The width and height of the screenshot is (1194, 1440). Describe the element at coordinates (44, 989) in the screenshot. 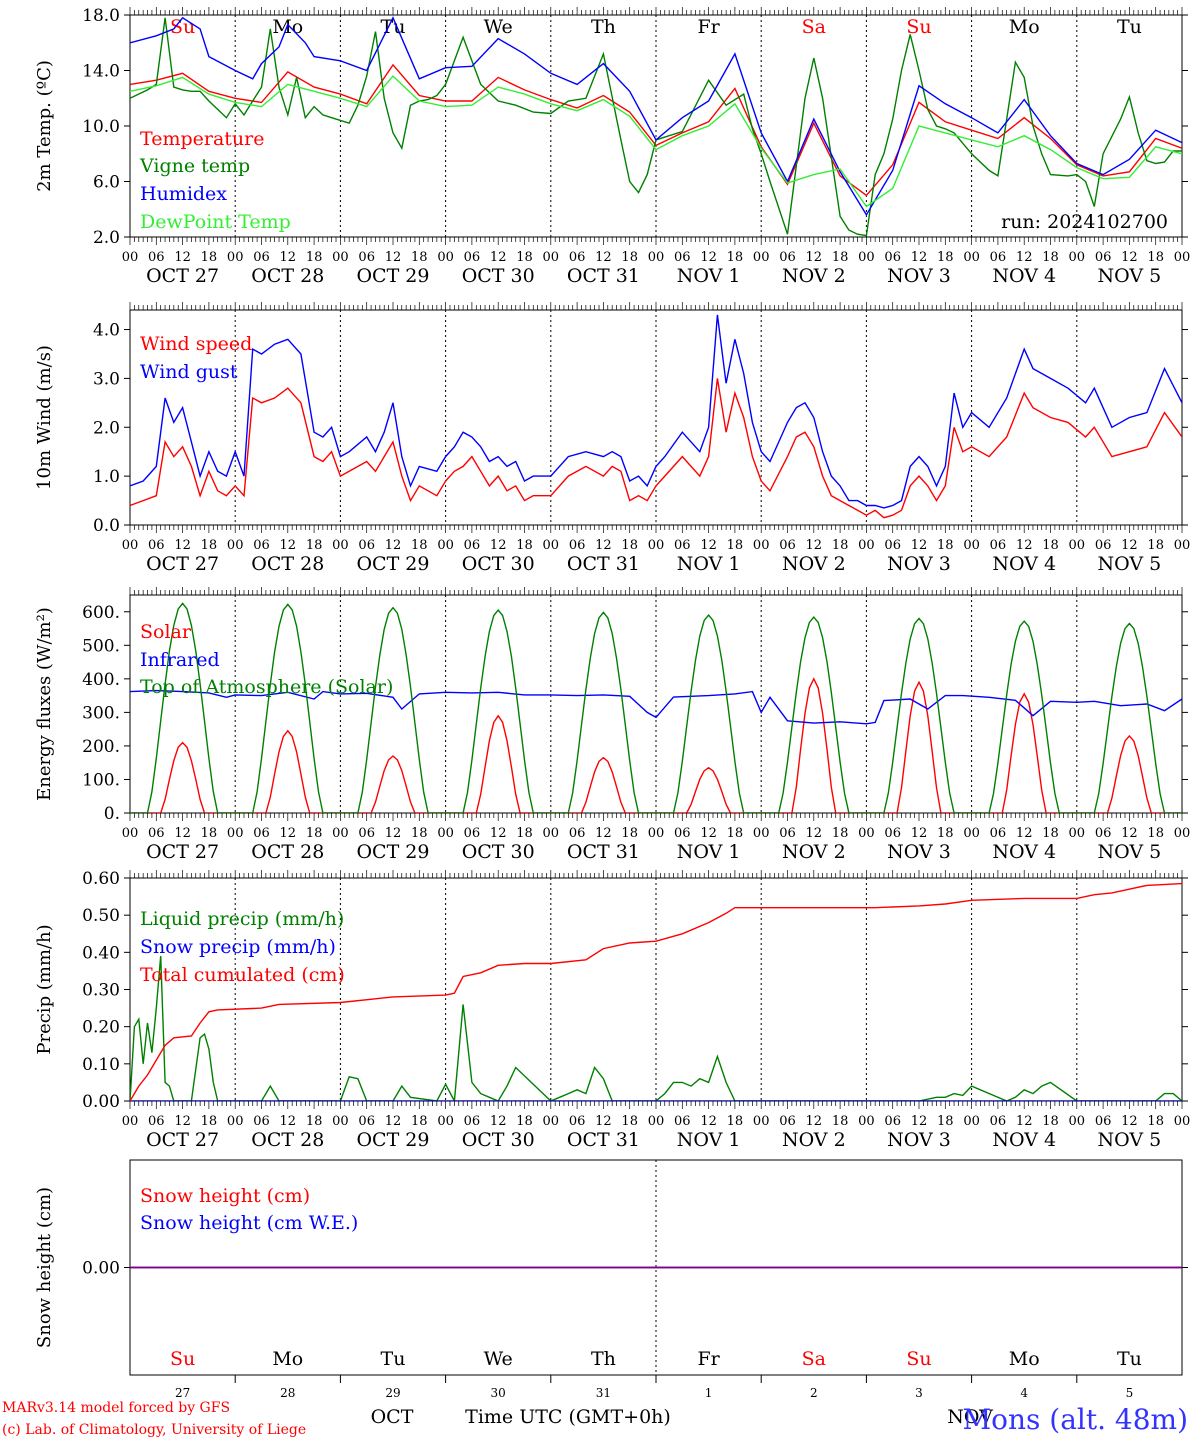

I see `y-axis-label: Precip (mm/h)` at that location.